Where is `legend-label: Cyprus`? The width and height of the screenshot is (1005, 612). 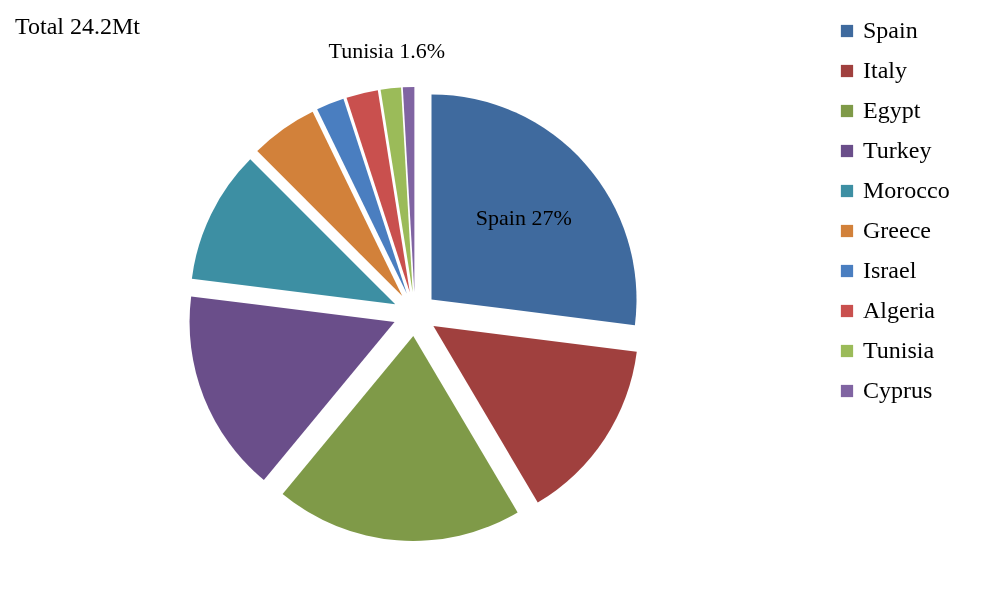 legend-label: Cyprus is located at coordinates (898, 390).